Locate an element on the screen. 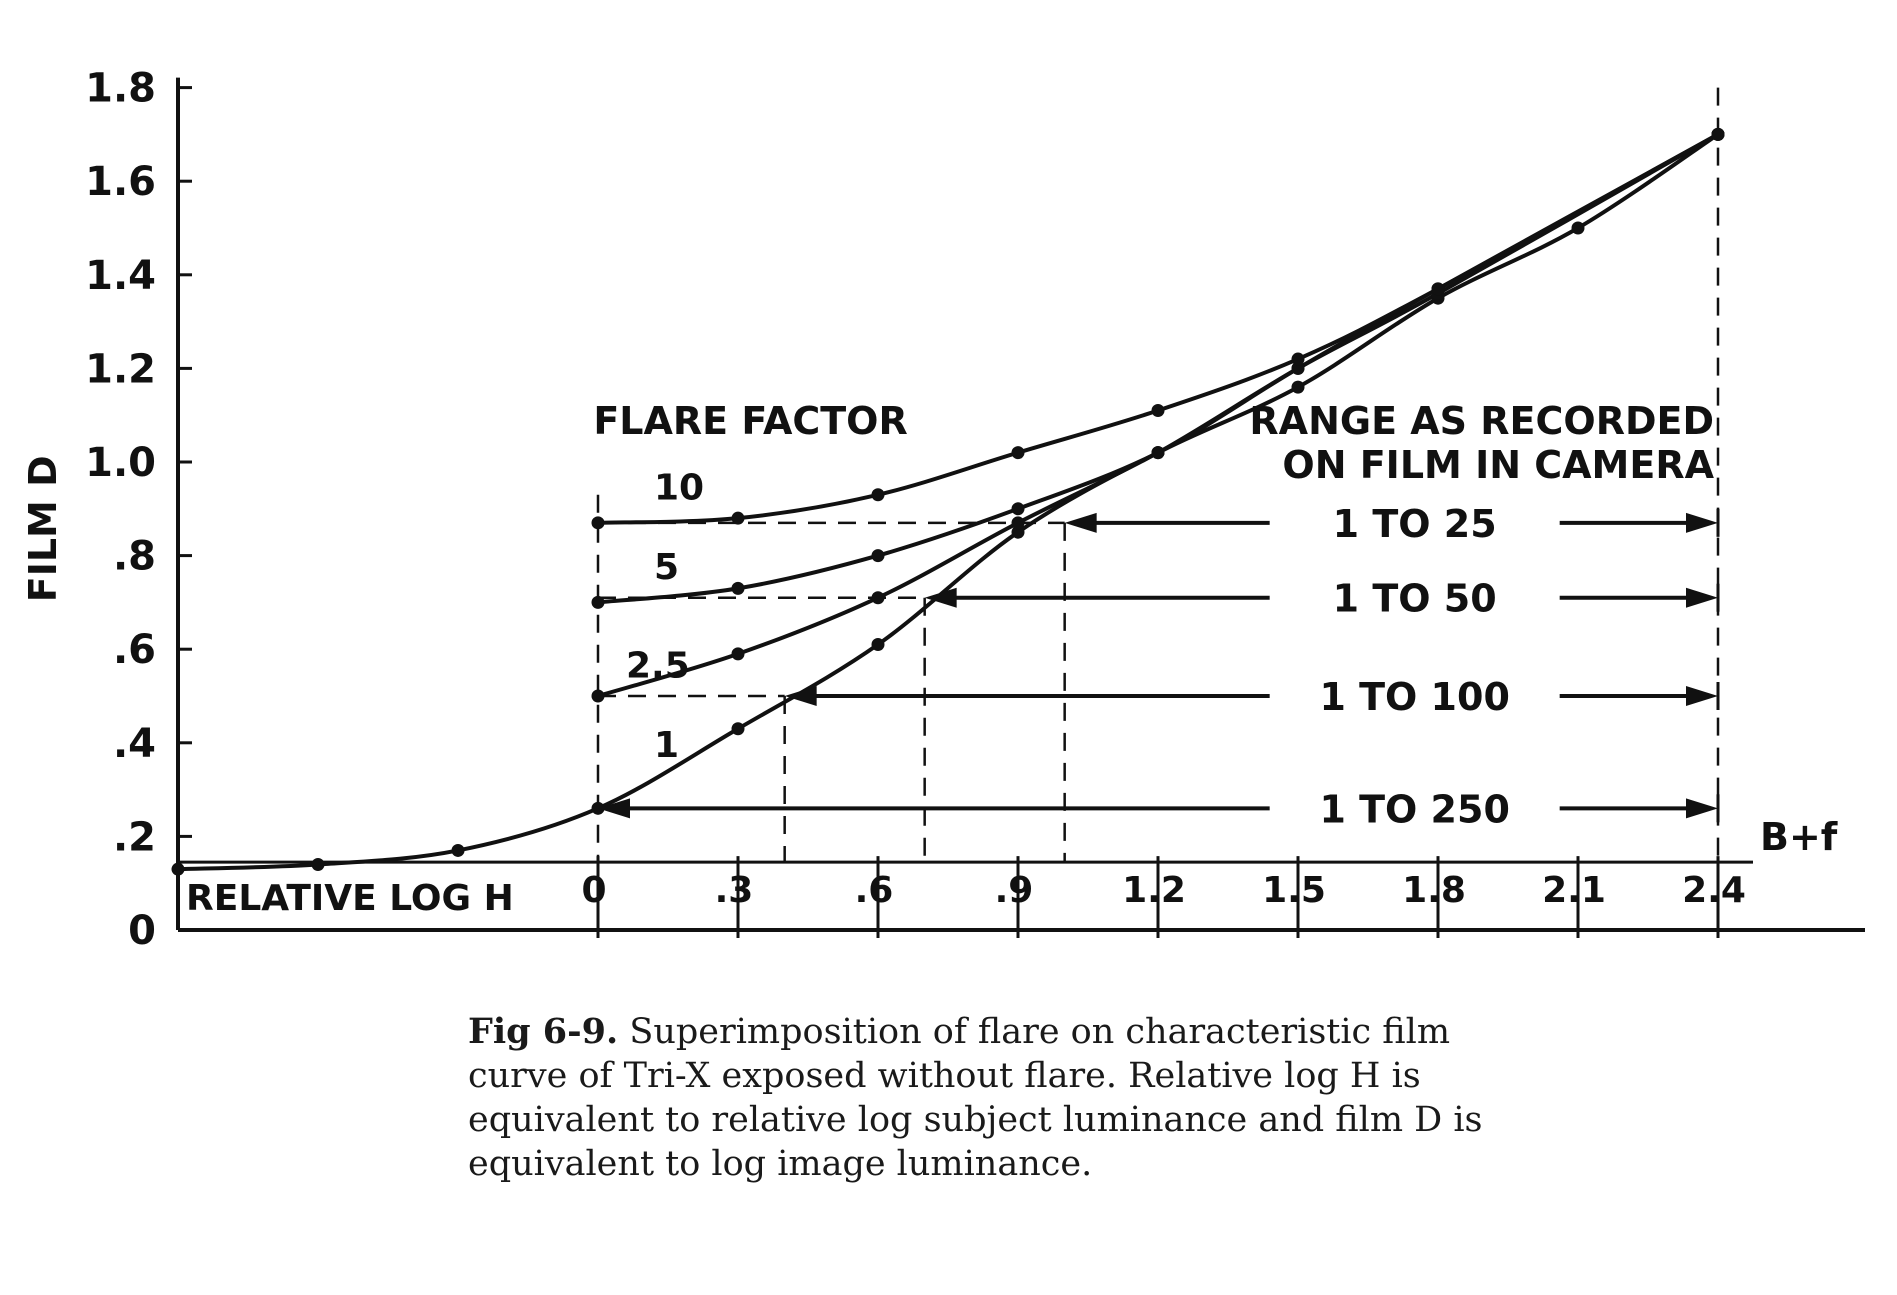  x-tick-label: 2.1 is located at coordinates (1574, 890).